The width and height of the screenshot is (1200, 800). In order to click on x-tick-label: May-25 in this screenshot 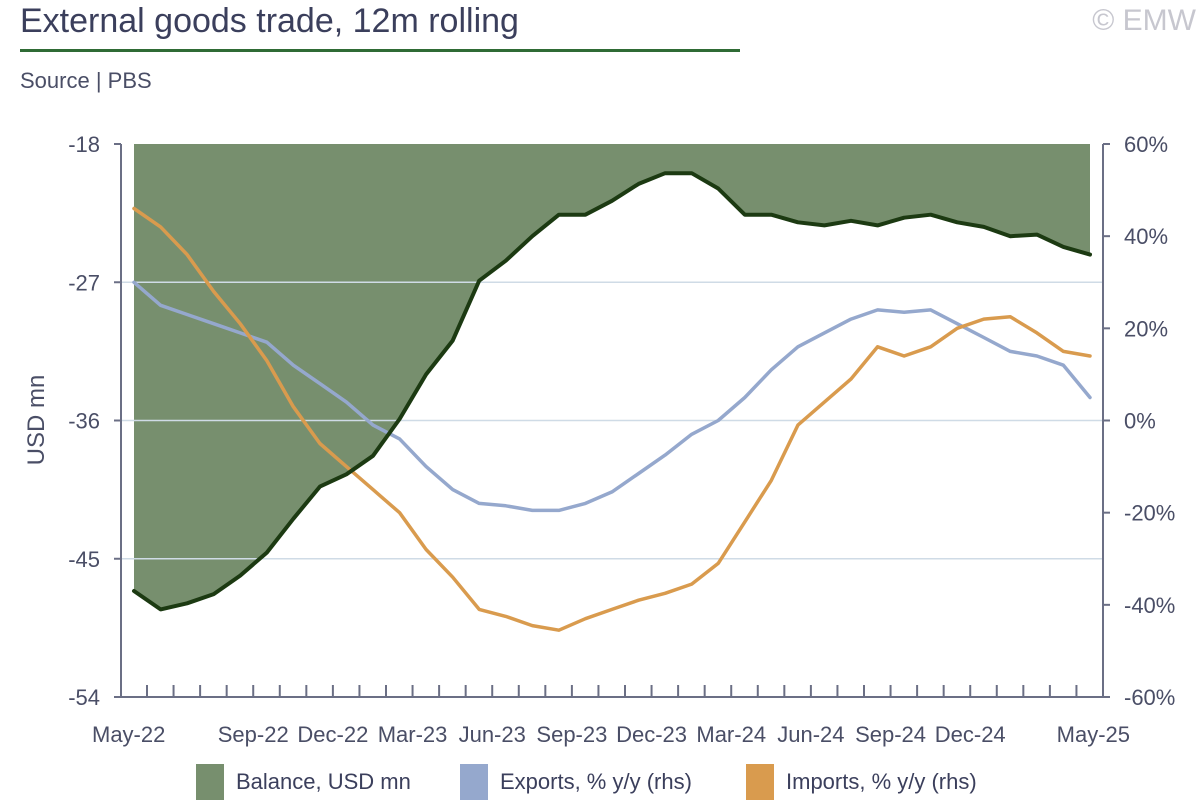, I will do `click(1093, 734)`.